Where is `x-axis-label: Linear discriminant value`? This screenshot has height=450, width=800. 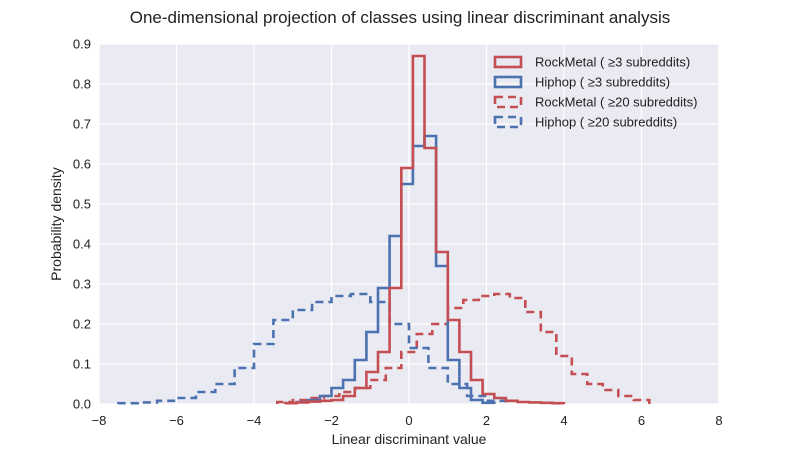 x-axis-label: Linear discriminant value is located at coordinates (409, 439).